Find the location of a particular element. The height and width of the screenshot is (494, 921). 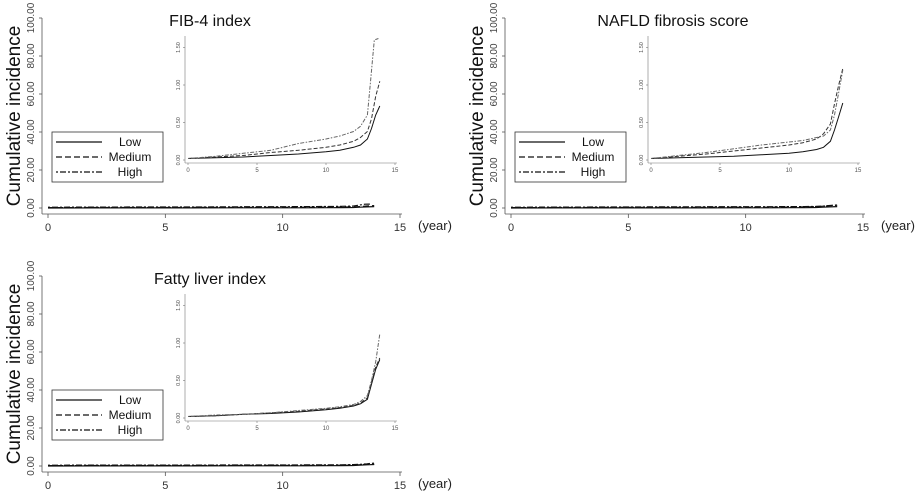

chart-title: Fatty liver index is located at coordinates (210, 279).